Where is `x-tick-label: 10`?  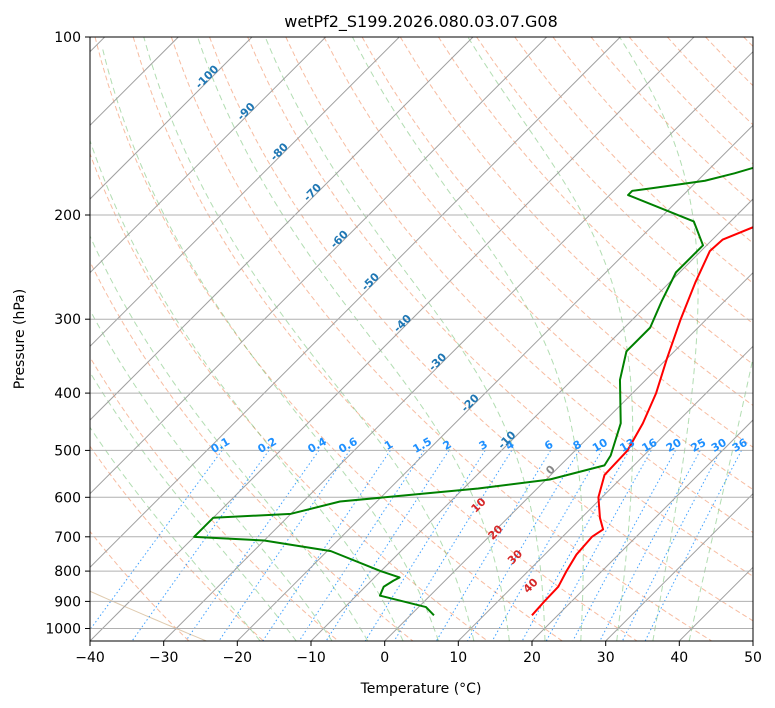 x-tick-label: 10 is located at coordinates (458, 658).